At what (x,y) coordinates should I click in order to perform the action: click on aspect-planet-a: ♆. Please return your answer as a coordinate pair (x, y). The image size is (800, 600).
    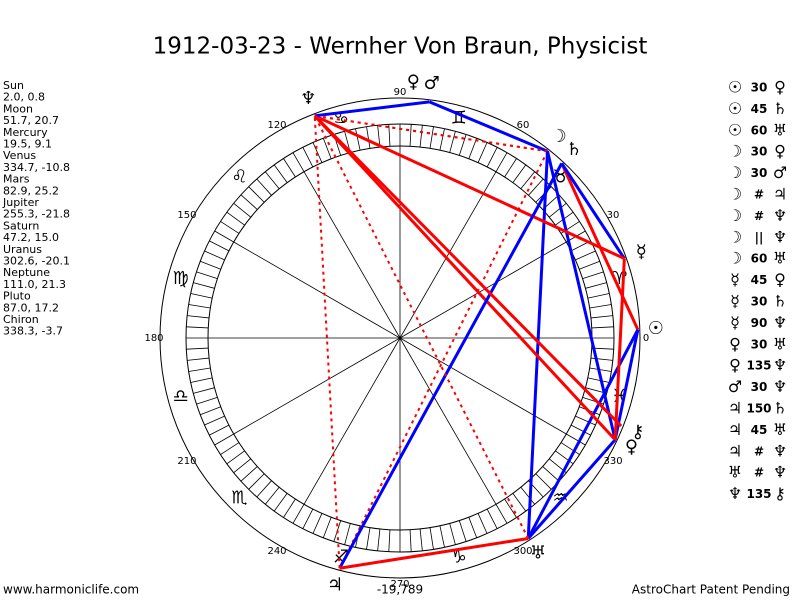
    Looking at the image, I should click on (735, 493).